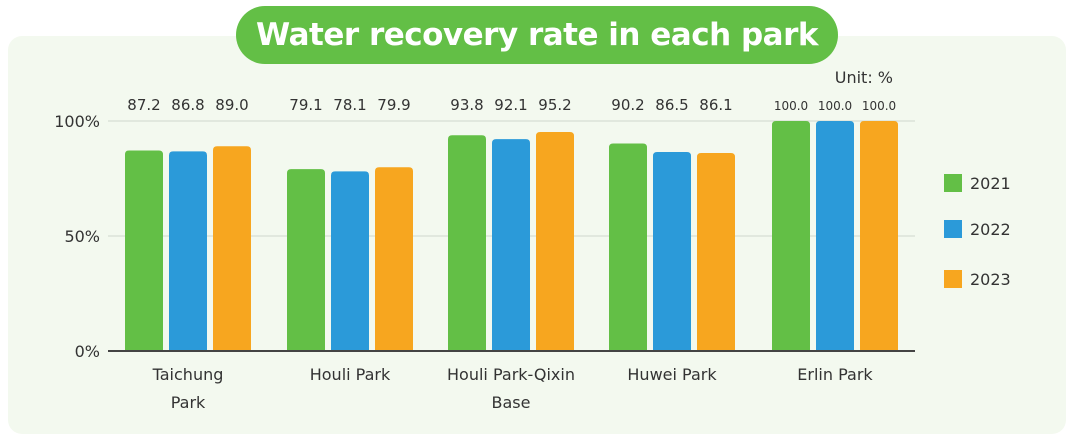 Image resolution: width=1074 pixels, height=442 pixels. I want to click on data-label: 86.5, so click(671, 105).